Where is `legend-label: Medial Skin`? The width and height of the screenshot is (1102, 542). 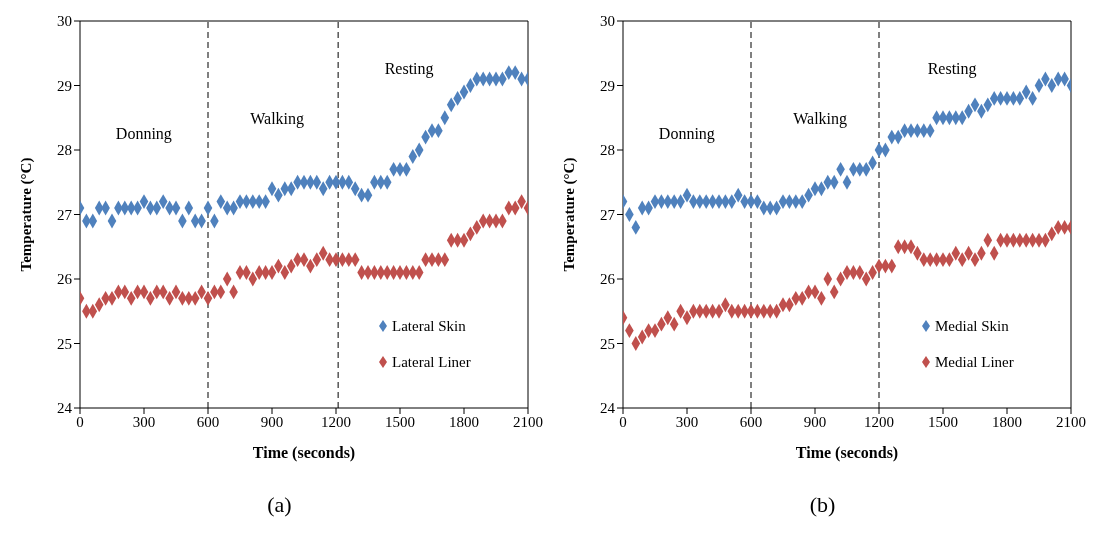 legend-label: Medial Skin is located at coordinates (972, 326).